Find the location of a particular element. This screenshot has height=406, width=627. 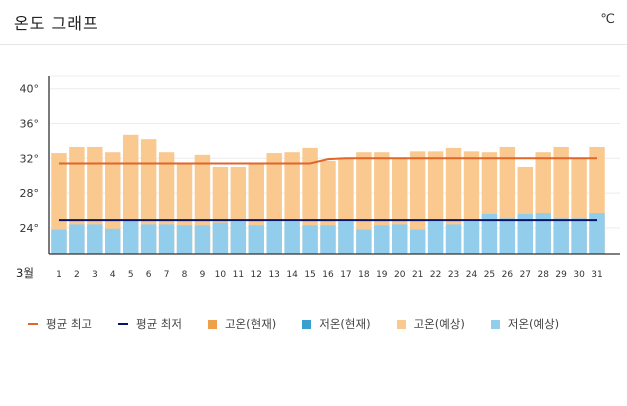

legend-label: 저온(현재) is located at coordinates (345, 324).